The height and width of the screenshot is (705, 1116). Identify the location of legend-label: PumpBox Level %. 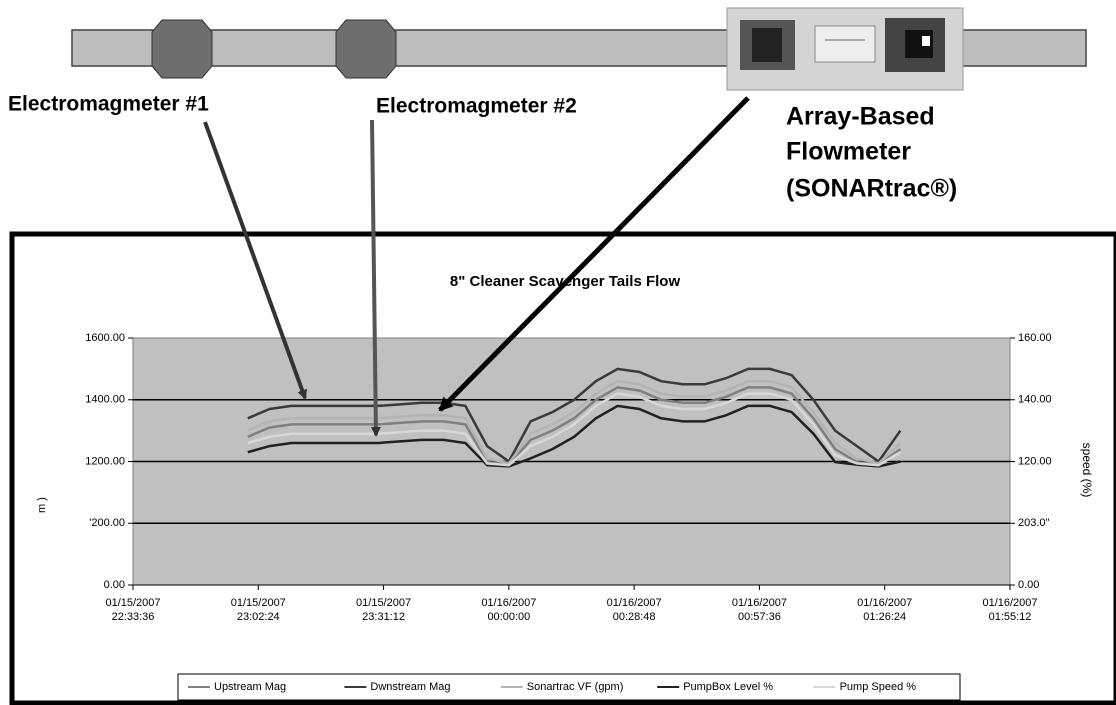
(728, 687).